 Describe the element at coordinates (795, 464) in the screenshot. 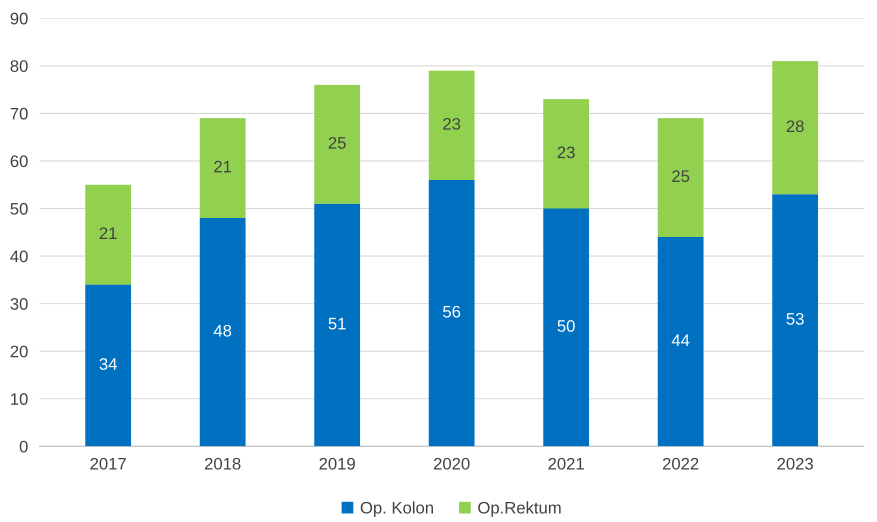

I see `x-tick-label: 2023` at that location.